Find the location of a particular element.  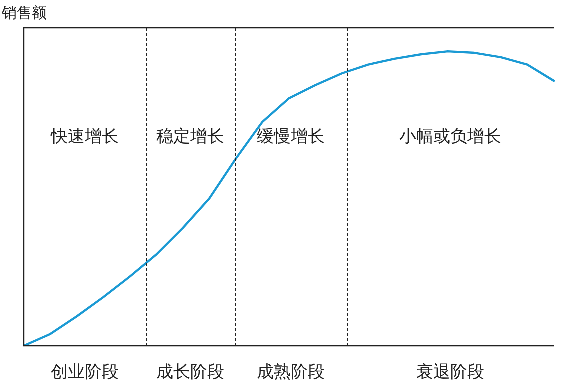

text: 衰退阶段 is located at coordinates (450, 372).